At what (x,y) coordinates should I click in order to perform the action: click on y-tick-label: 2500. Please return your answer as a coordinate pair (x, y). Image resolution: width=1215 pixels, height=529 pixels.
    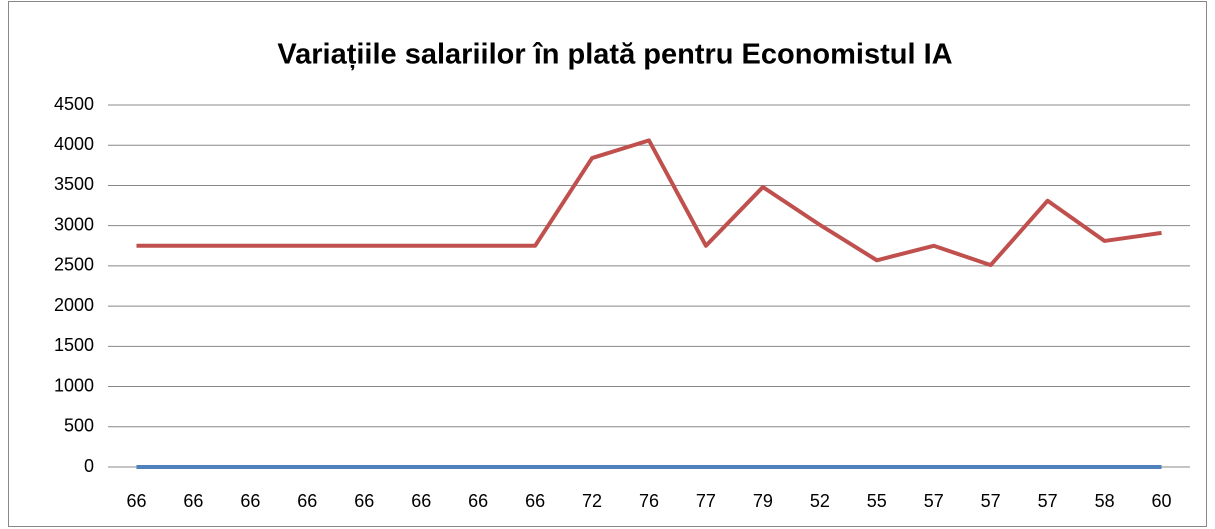
    Looking at the image, I should click on (74, 265).